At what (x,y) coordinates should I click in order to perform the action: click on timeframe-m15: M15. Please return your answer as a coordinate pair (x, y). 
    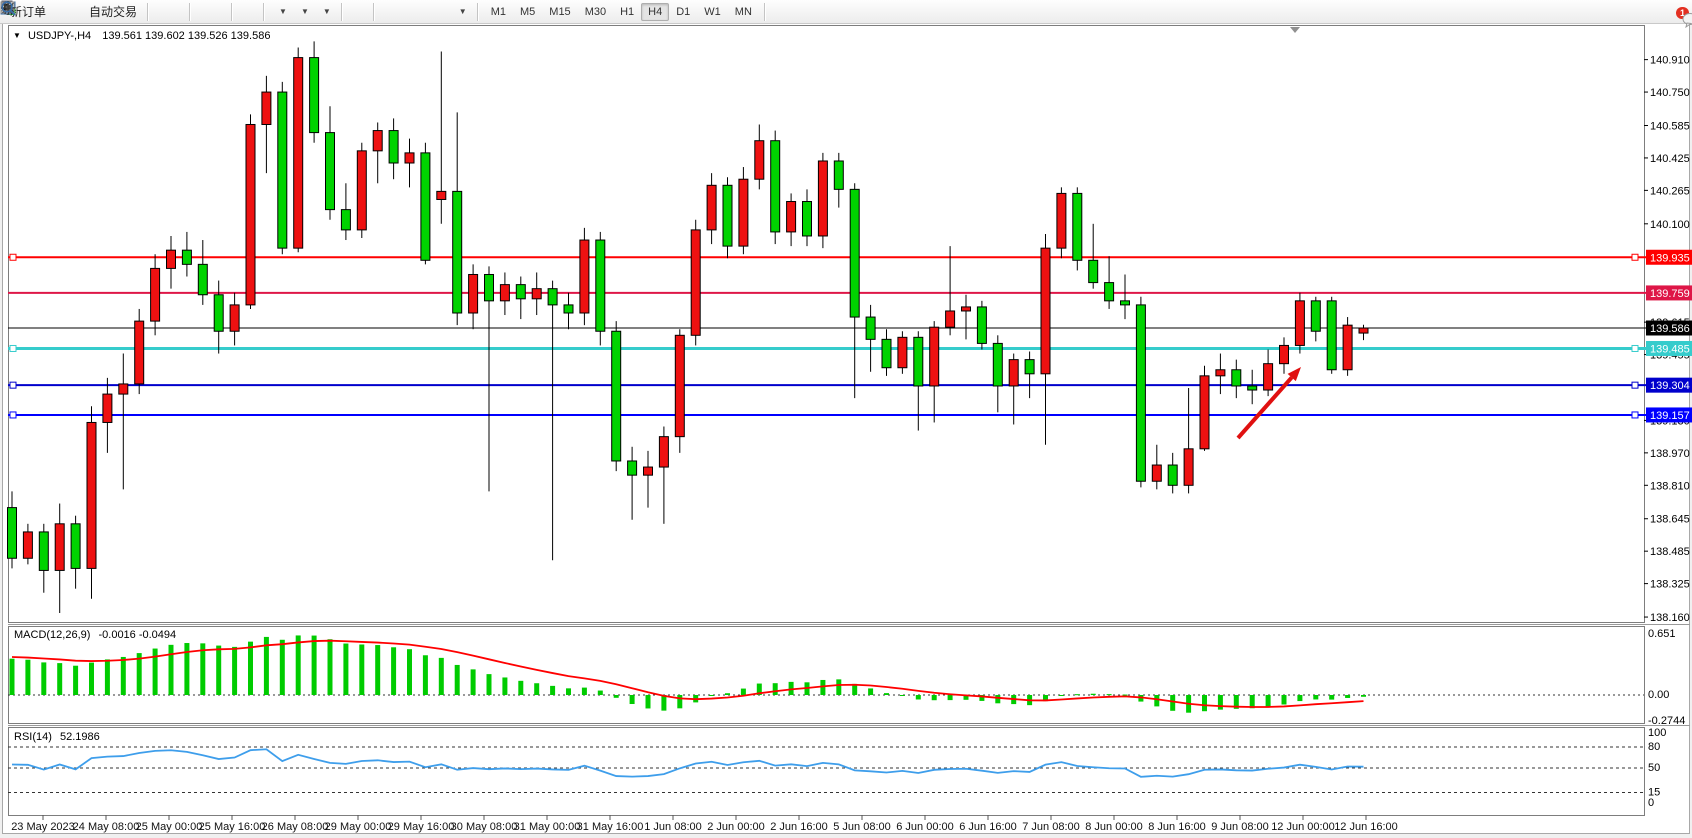
    Looking at the image, I should click on (560, 11).